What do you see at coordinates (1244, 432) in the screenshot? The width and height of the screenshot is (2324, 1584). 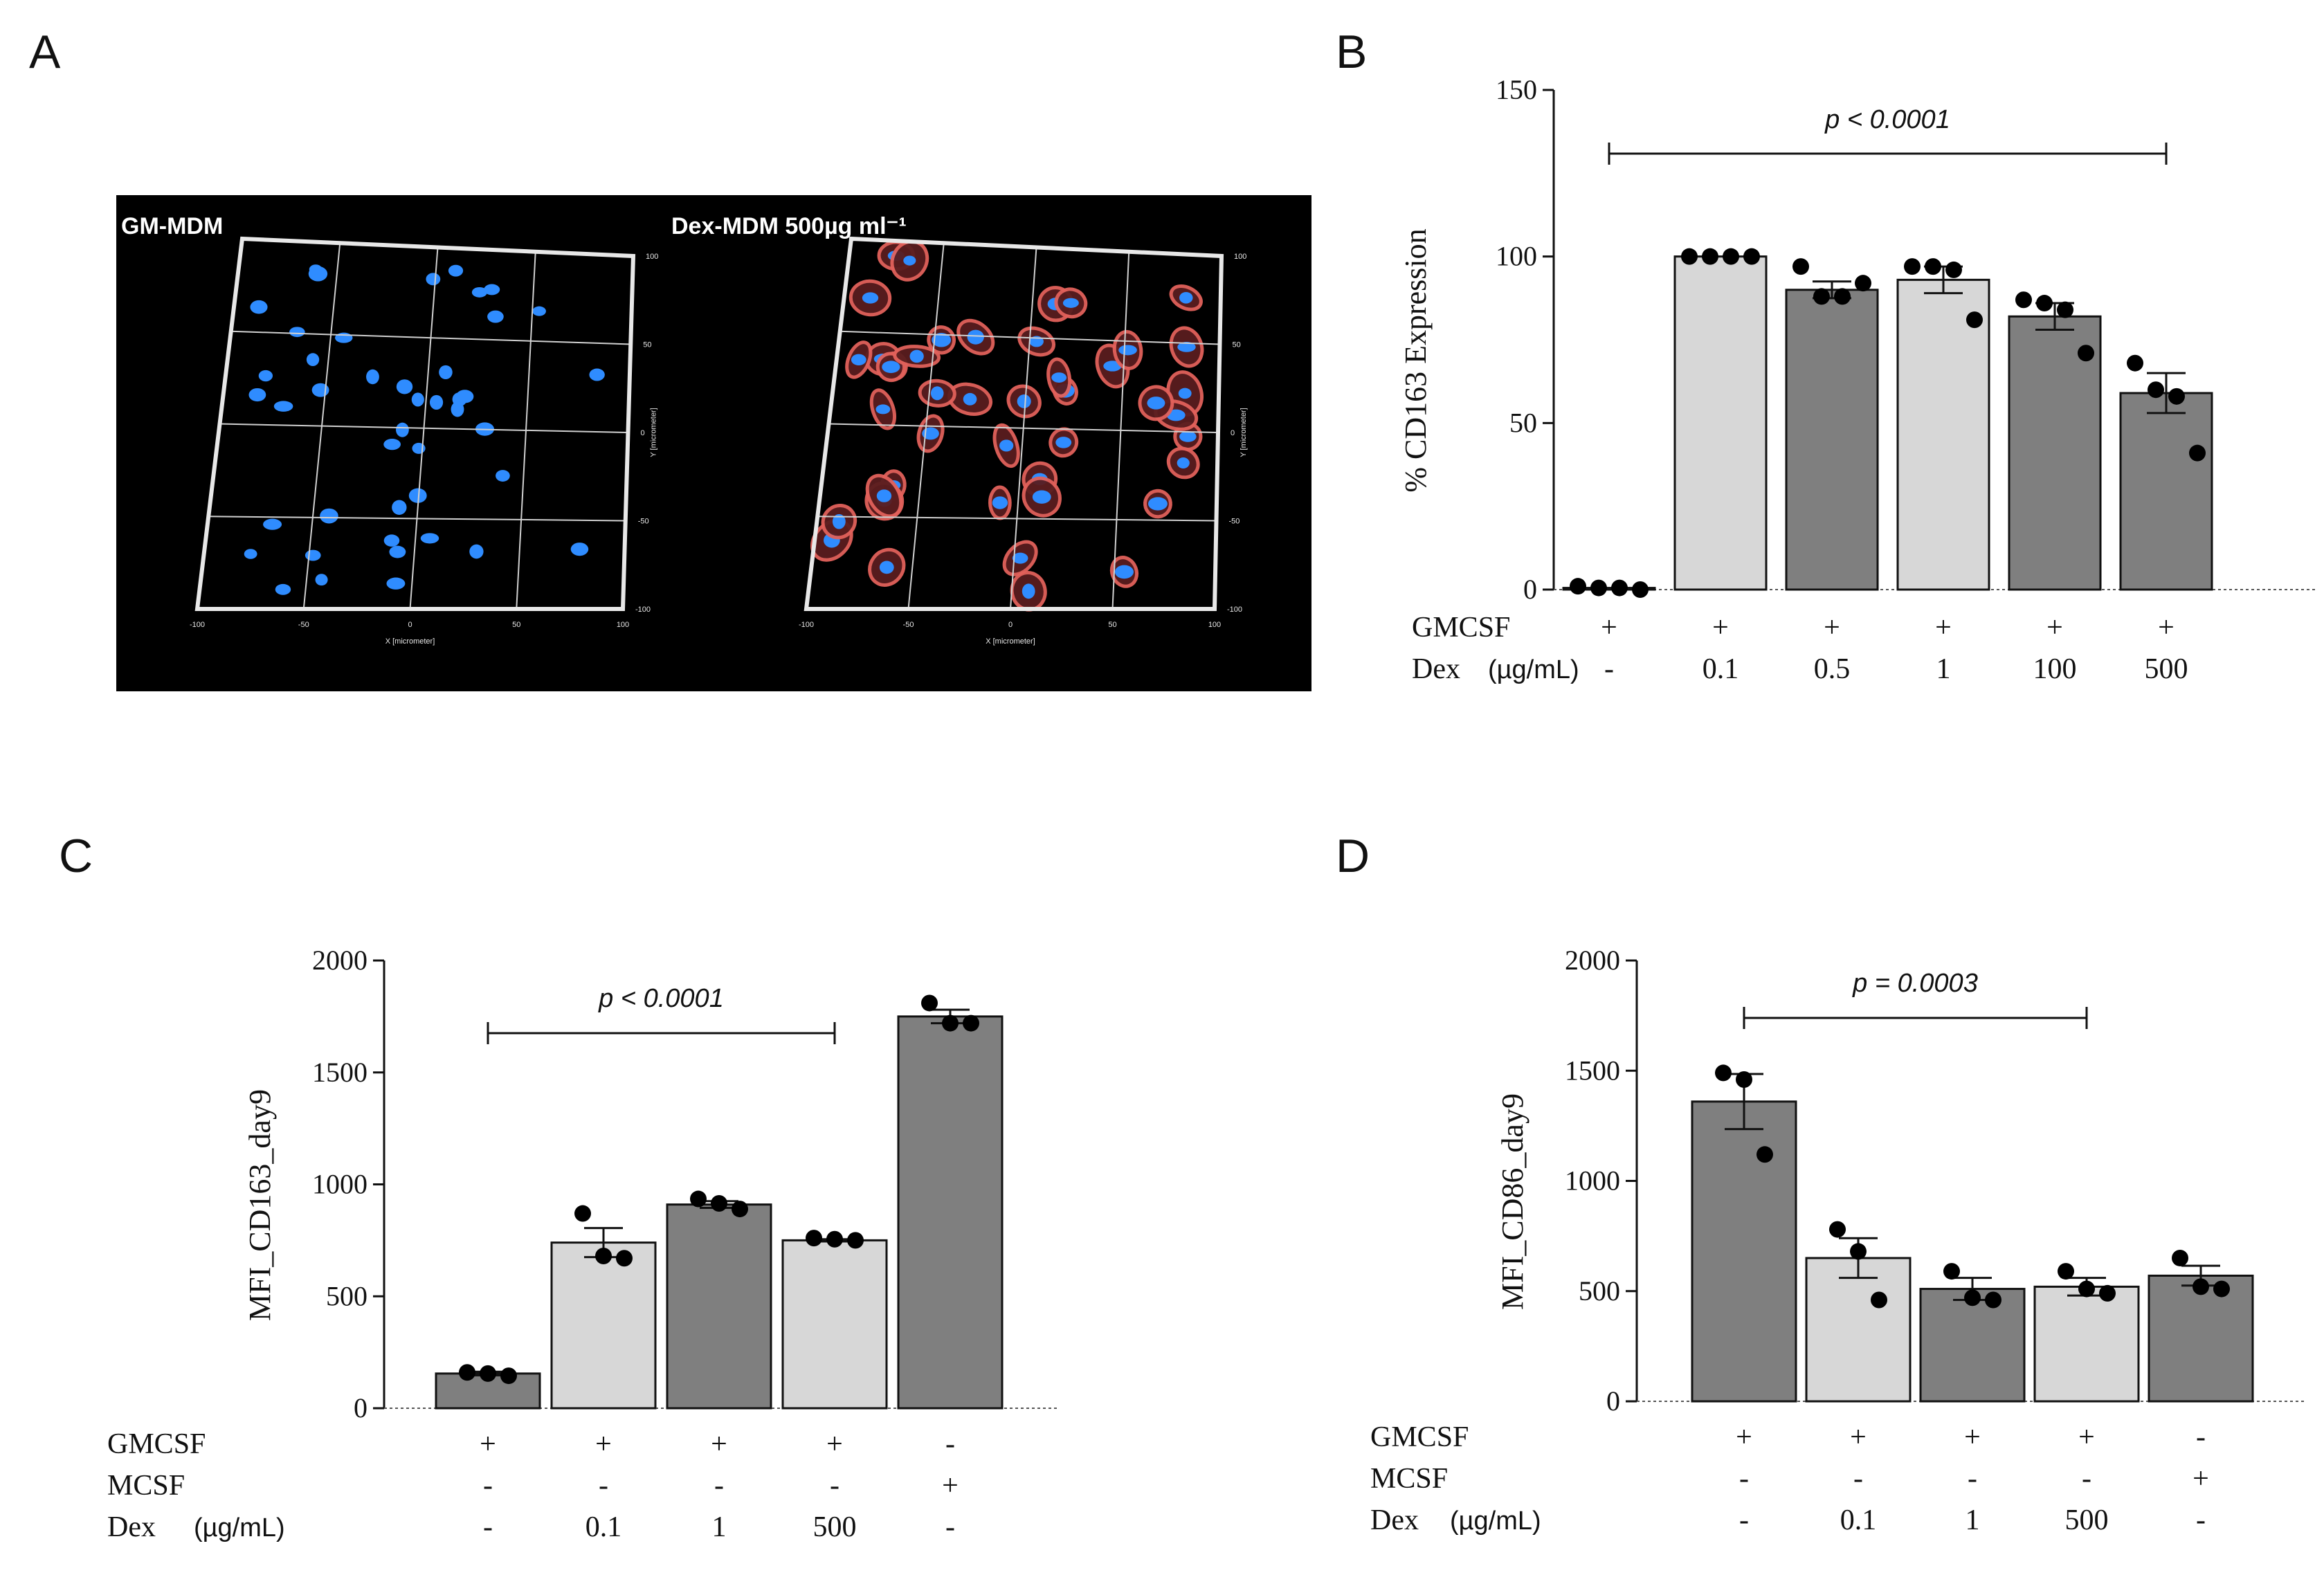 I see `y-axis-label: Y [micrometer]` at bounding box center [1244, 432].